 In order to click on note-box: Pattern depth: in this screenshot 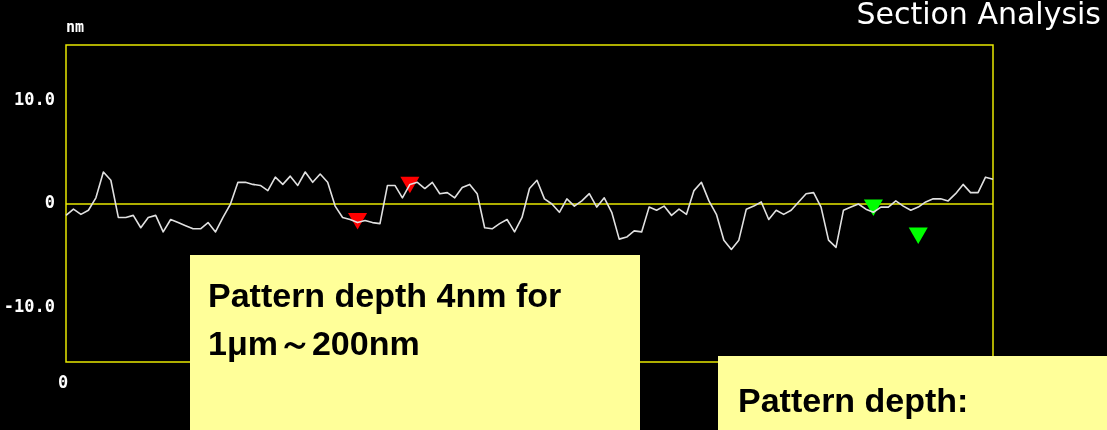, I will do `click(912, 393)`.